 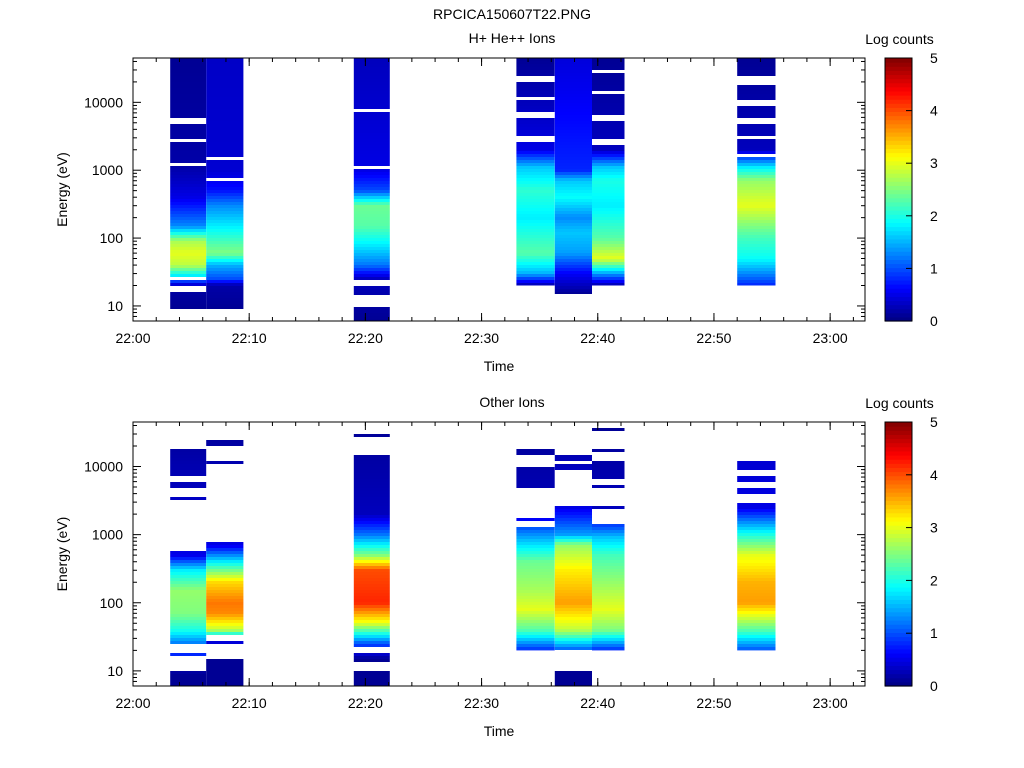 I want to click on x-axis-label: Time, so click(x=499, y=731).